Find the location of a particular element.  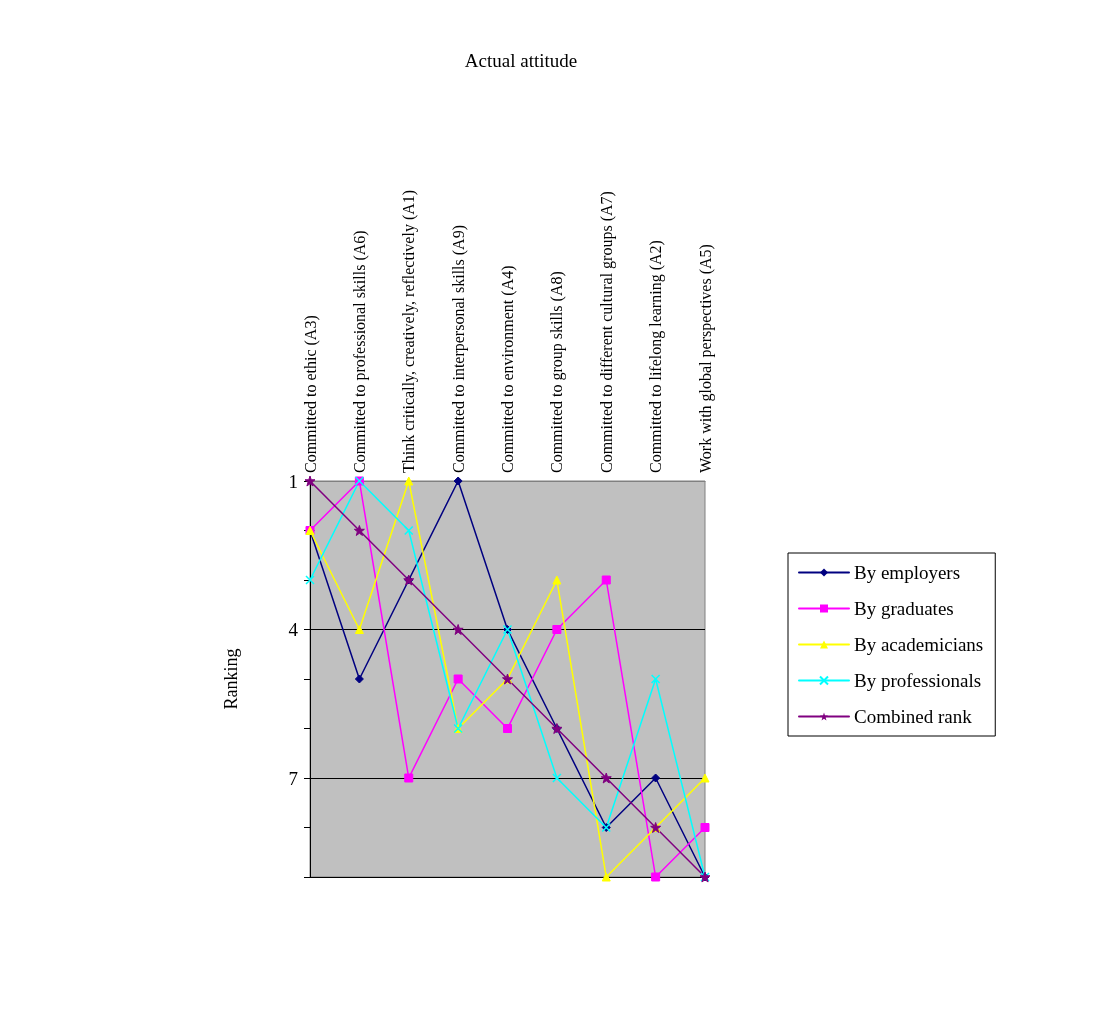

x-tick-label: Think critically, creatively, reflectively (A1) is located at coordinates (409, 331).